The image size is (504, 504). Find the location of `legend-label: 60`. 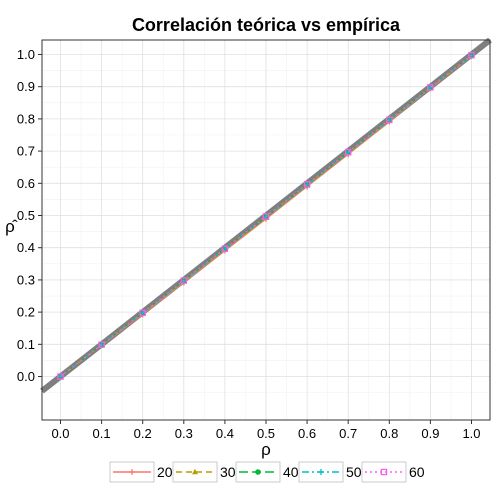

legend-label: 60 is located at coordinates (417, 472).